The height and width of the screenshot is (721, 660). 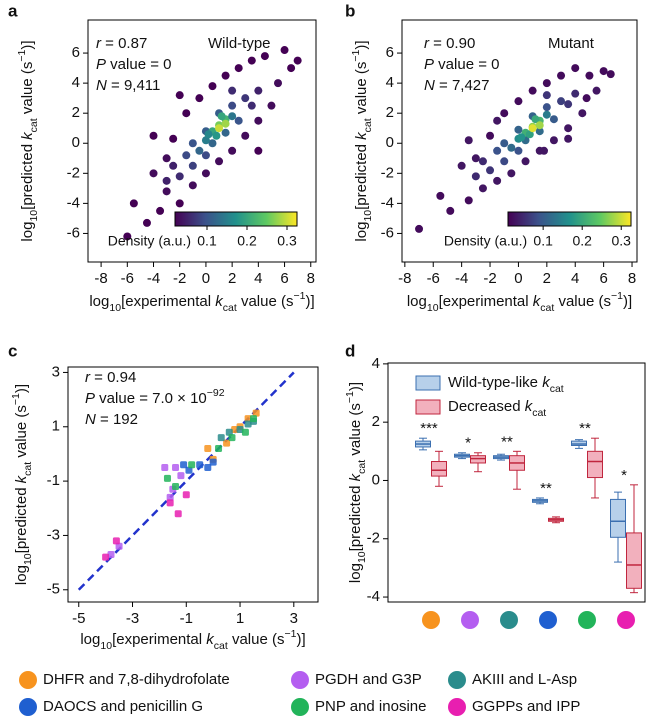 What do you see at coordinates (387, 172) in the screenshot?
I see `y-tick-label: -2` at bounding box center [387, 172].